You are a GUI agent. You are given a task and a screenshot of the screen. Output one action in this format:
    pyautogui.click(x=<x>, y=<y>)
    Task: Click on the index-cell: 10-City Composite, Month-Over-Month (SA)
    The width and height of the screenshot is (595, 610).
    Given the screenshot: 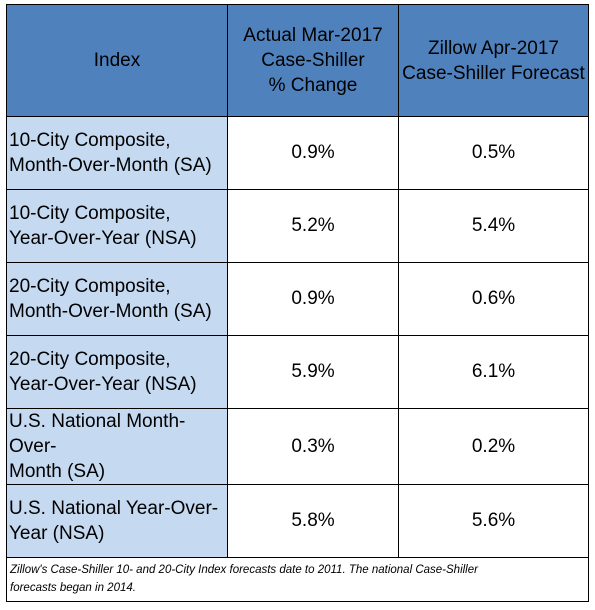 What is the action you would take?
    pyautogui.click(x=117, y=153)
    